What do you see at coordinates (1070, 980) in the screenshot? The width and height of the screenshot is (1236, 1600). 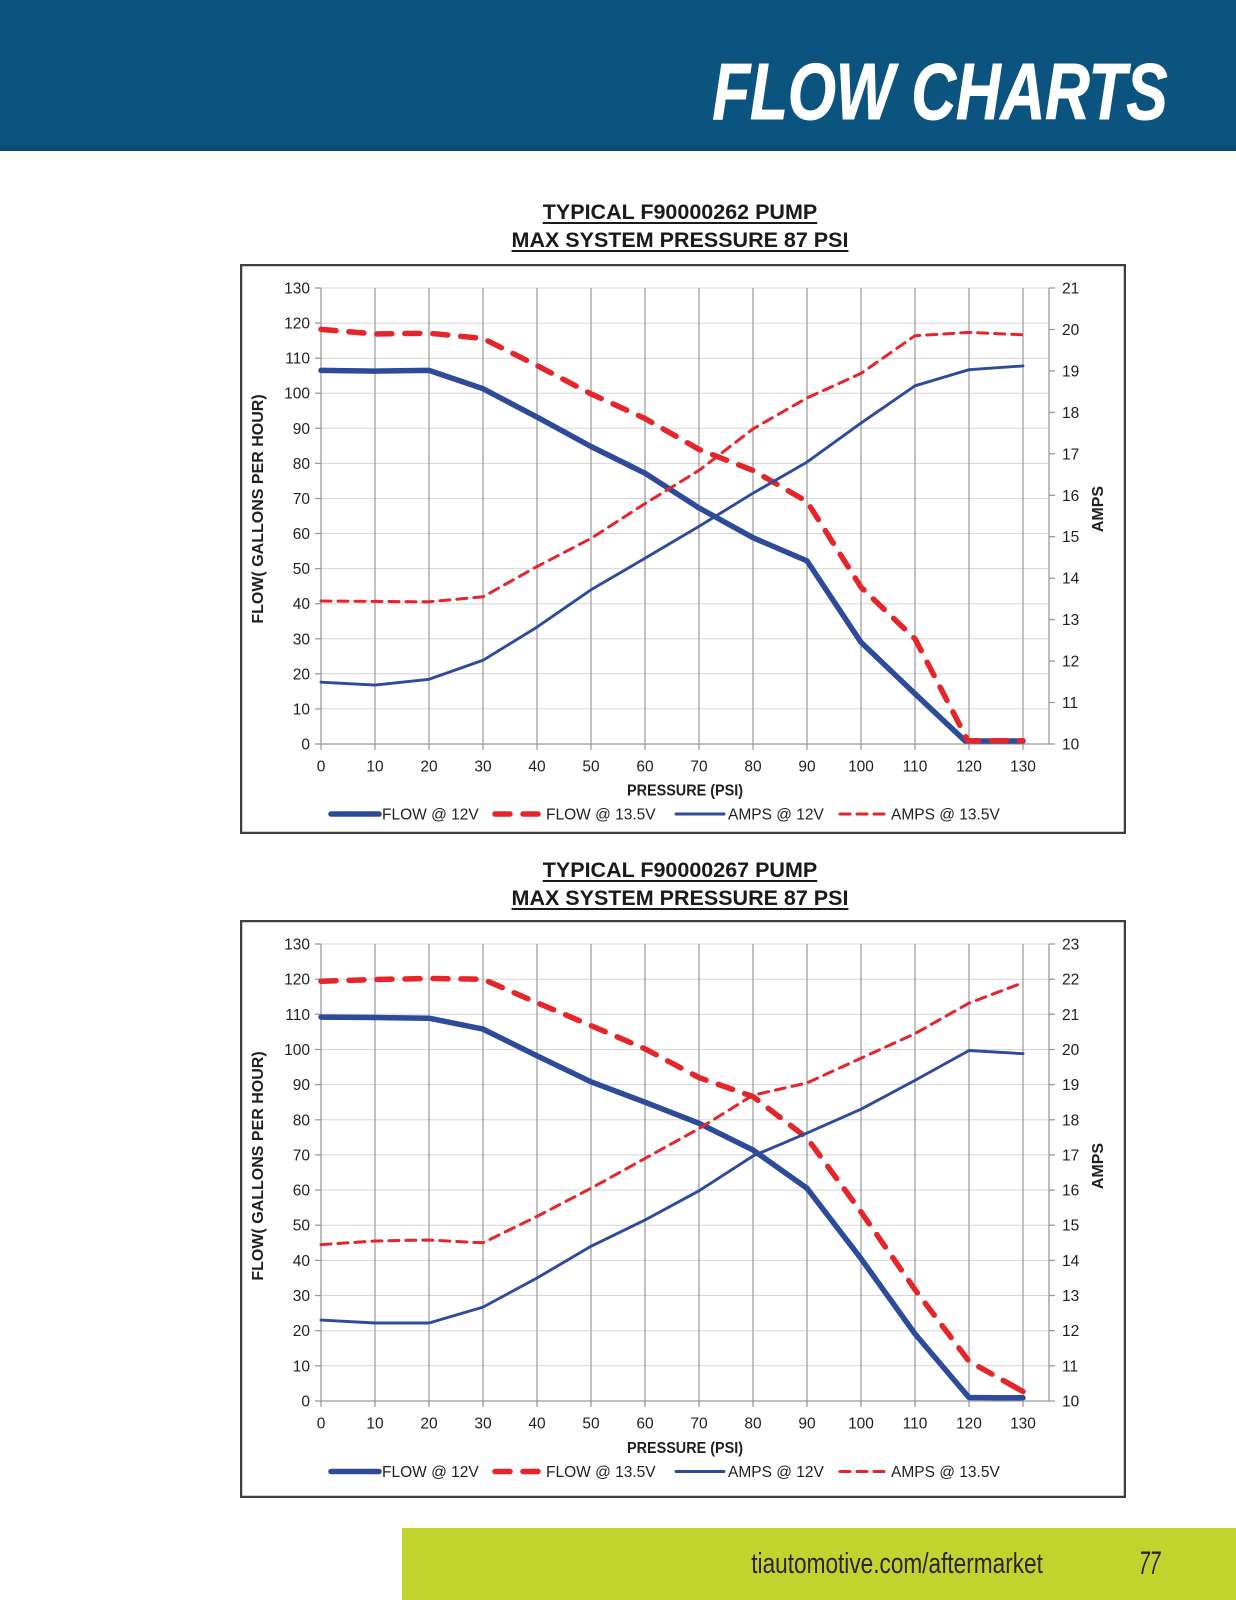 I see `svg-text: 22` at bounding box center [1070, 980].